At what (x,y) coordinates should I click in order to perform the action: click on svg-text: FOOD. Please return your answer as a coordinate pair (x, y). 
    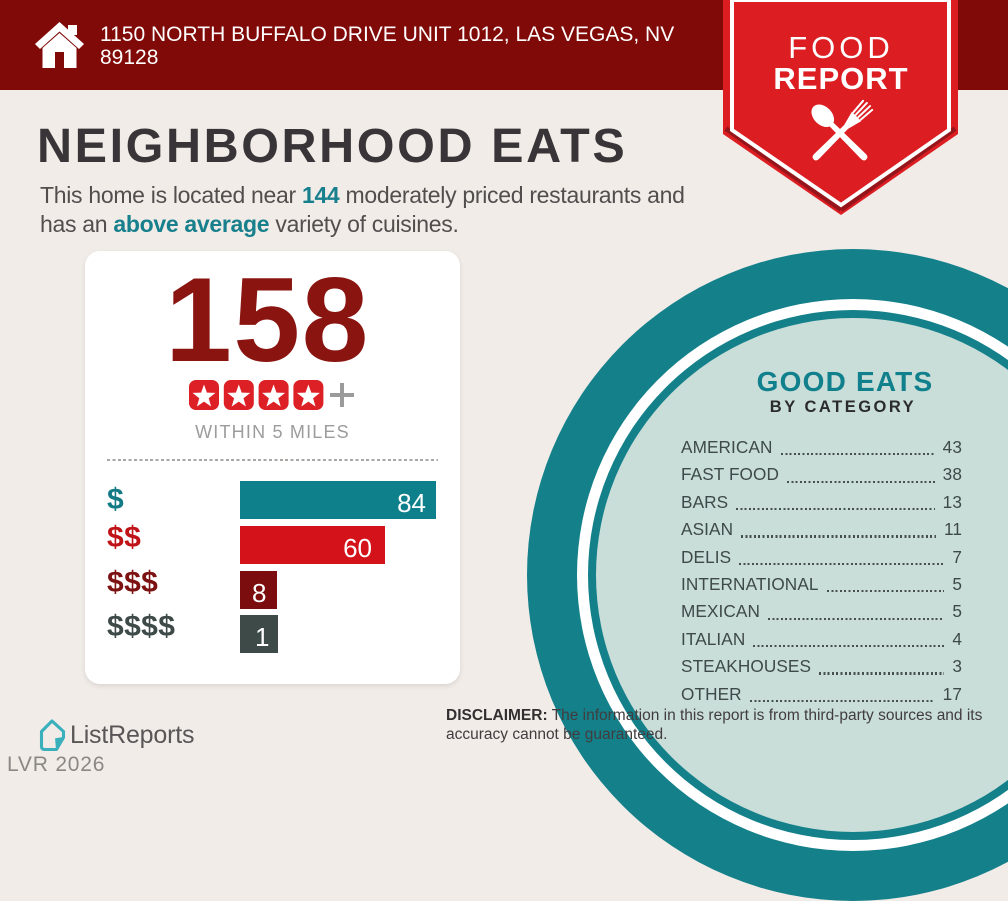
    Looking at the image, I should click on (841, 47).